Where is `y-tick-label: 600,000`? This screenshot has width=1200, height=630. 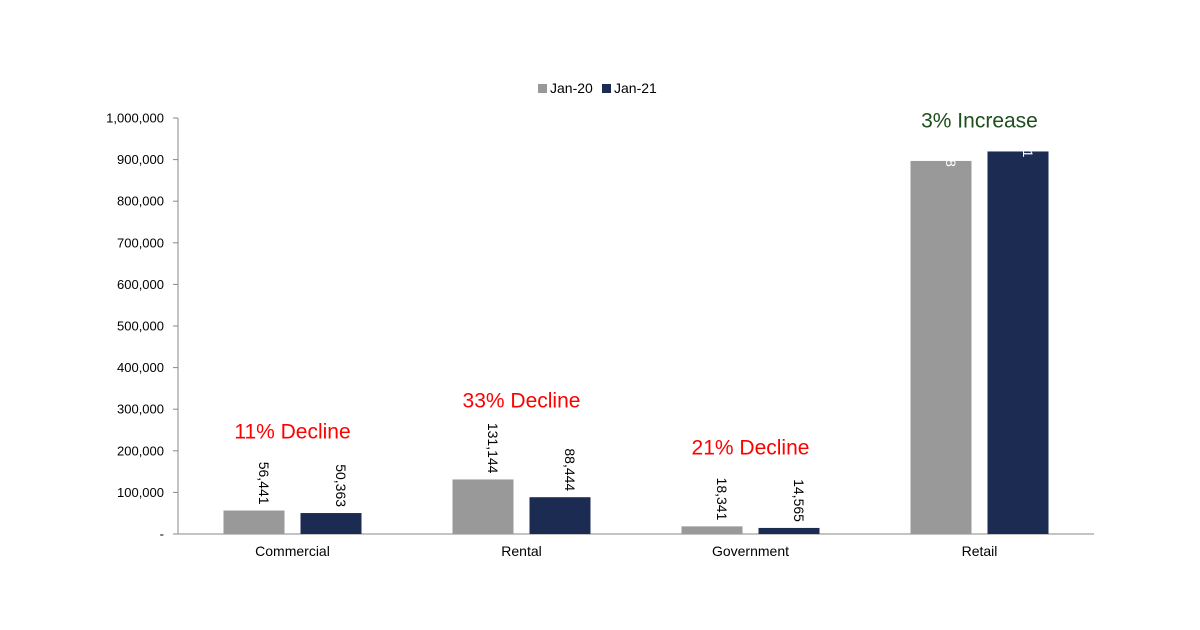 y-tick-label: 600,000 is located at coordinates (140, 284).